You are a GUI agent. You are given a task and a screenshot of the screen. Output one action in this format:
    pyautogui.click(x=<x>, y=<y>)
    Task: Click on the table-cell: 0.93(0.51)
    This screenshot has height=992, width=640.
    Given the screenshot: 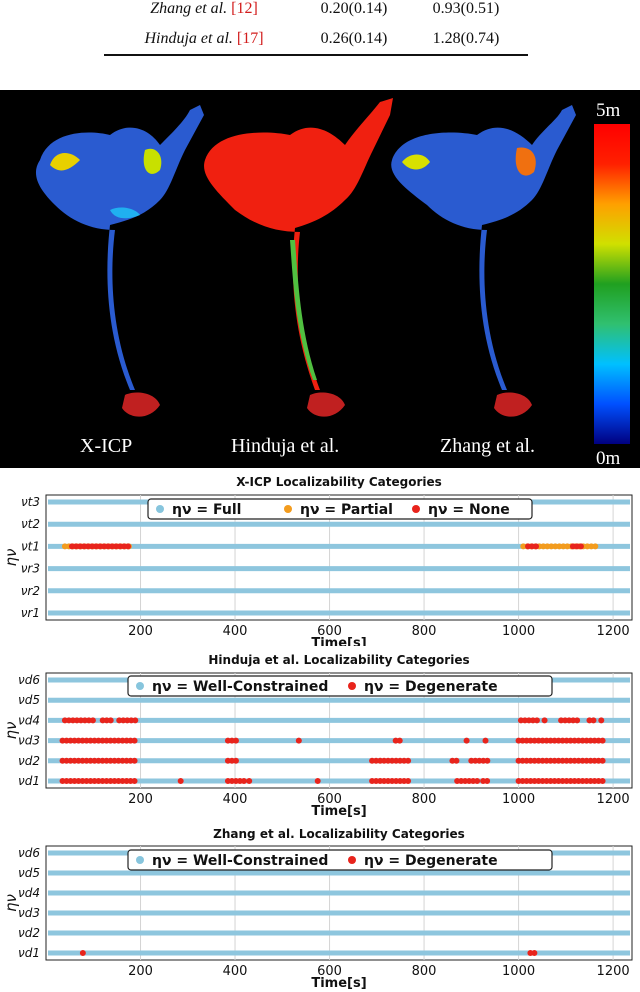 What is the action you would take?
    pyautogui.click(x=466, y=8)
    